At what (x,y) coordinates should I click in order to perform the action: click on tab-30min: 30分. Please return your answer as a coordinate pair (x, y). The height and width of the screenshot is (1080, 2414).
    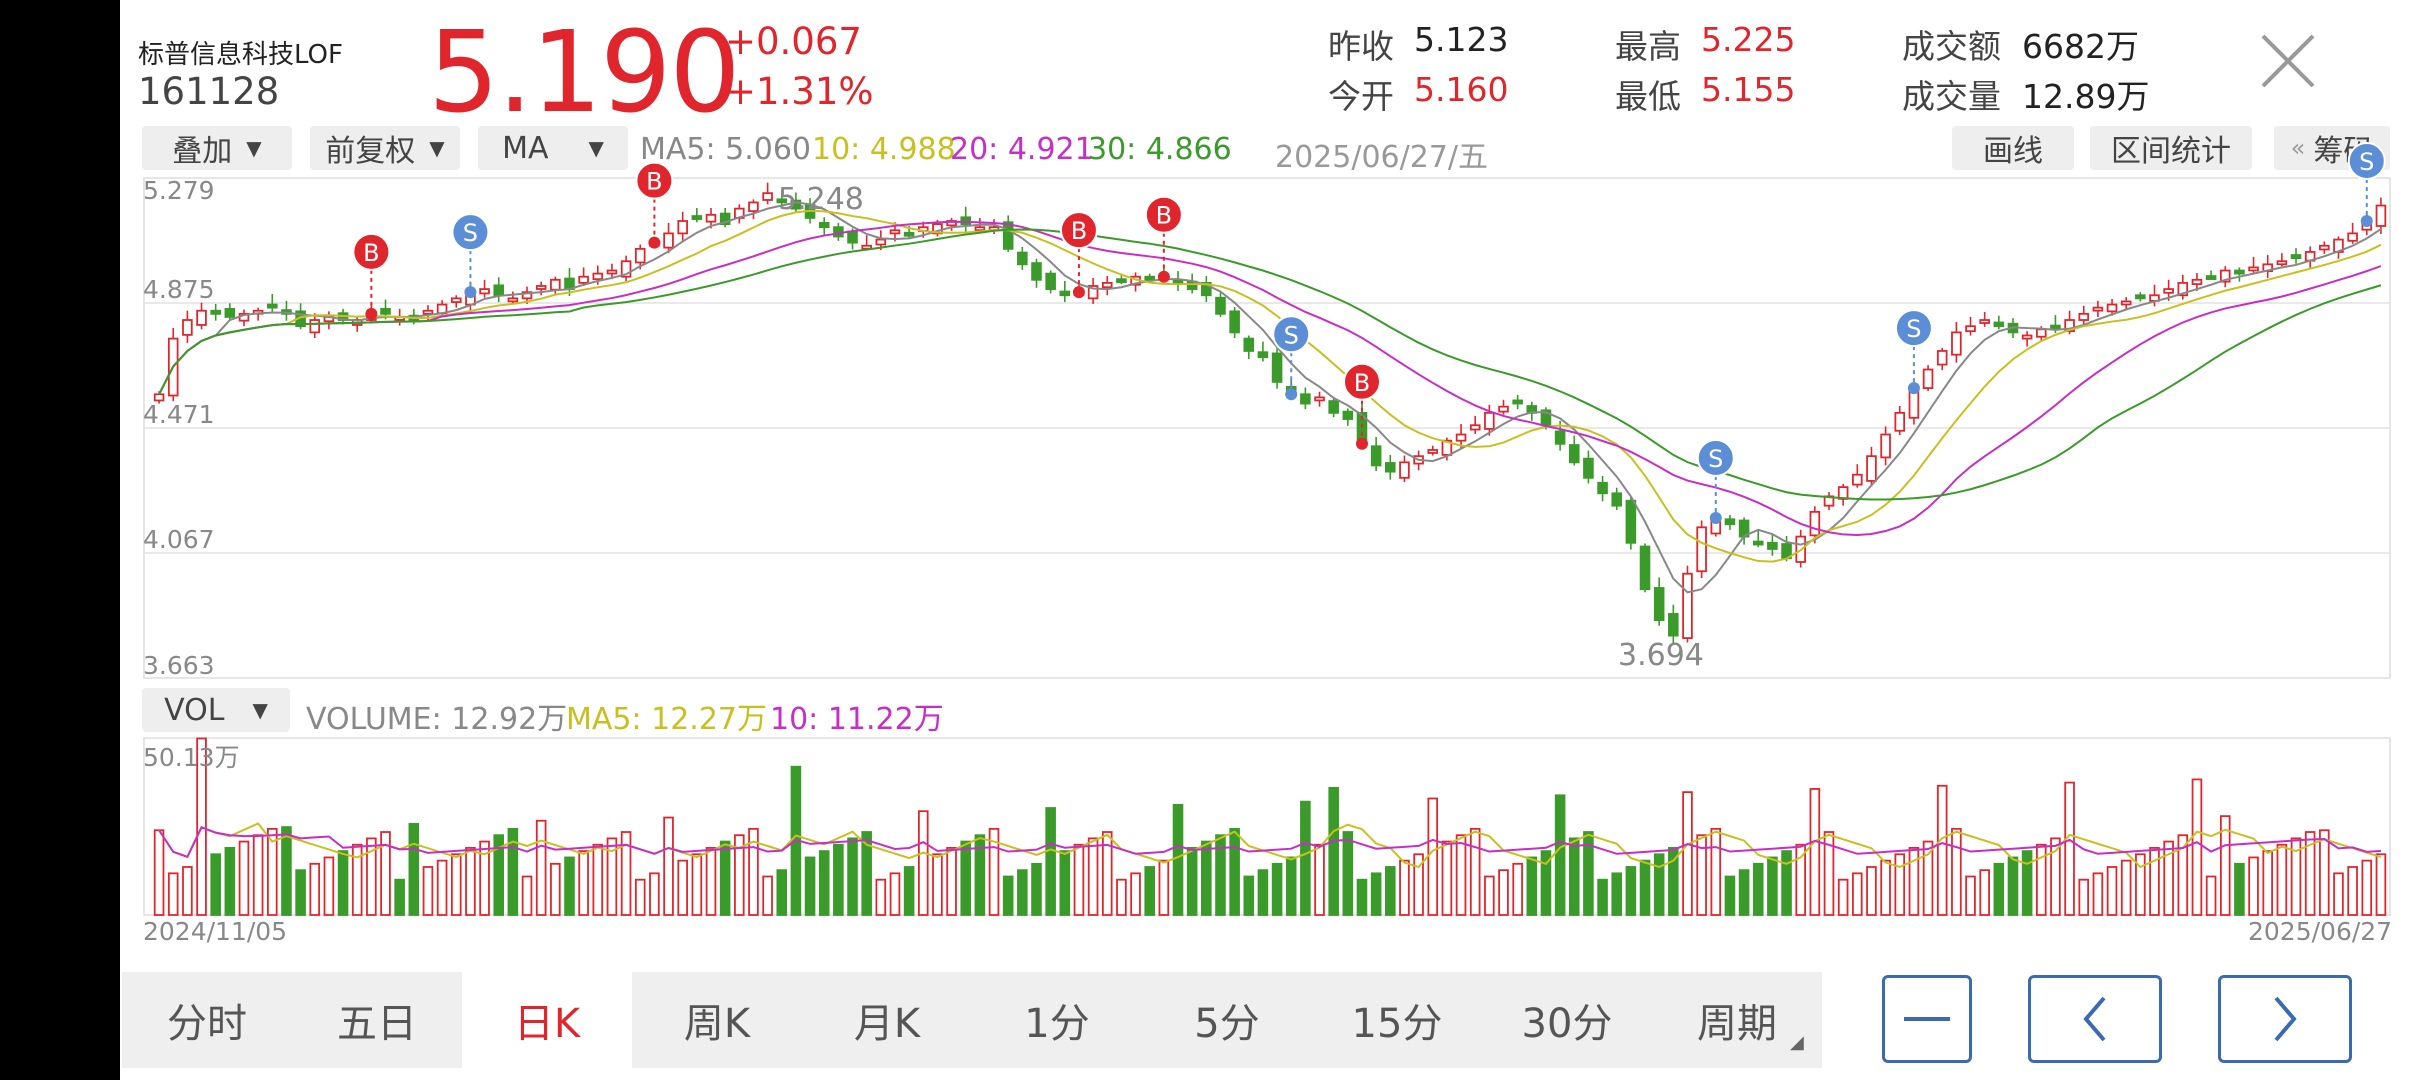
    Looking at the image, I should click on (1567, 1024).